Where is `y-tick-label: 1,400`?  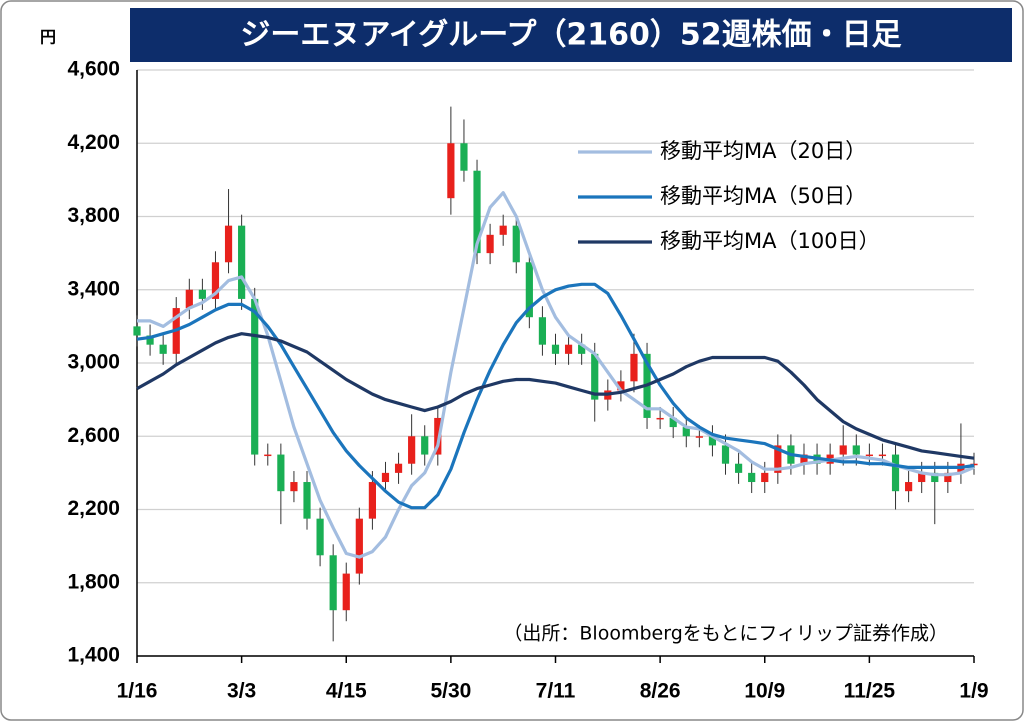 y-tick-label: 1,400 is located at coordinates (93, 655).